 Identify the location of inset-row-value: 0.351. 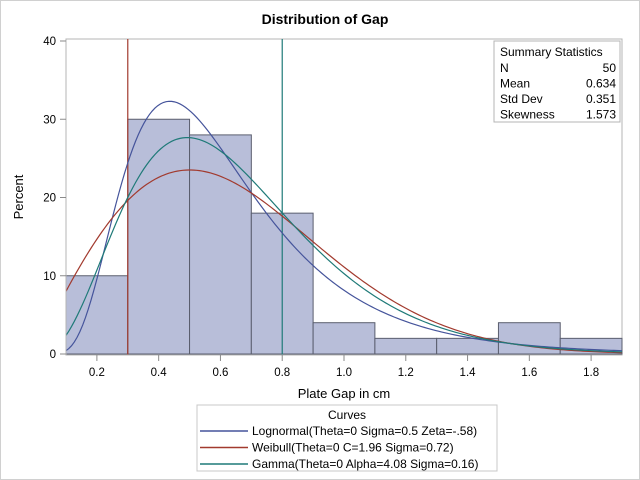
(601, 99).